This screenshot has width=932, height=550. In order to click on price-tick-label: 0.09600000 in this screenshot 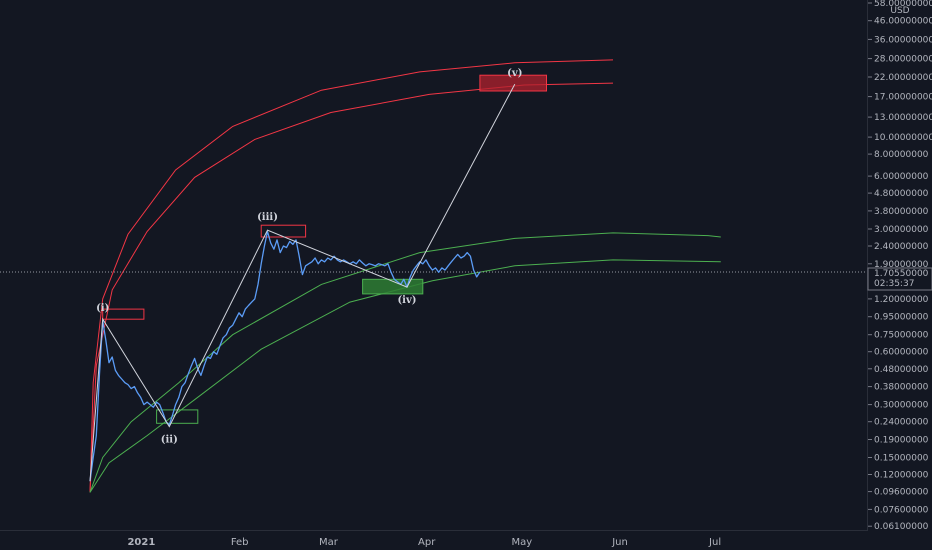, I will do `click(901, 493)`.